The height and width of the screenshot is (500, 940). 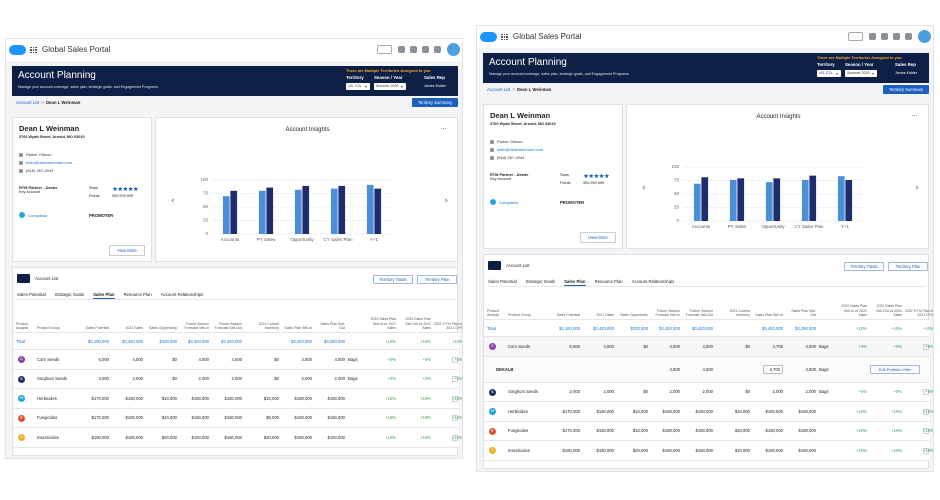 I want to click on table-cell: $3,420,000, so click(x=669, y=328).